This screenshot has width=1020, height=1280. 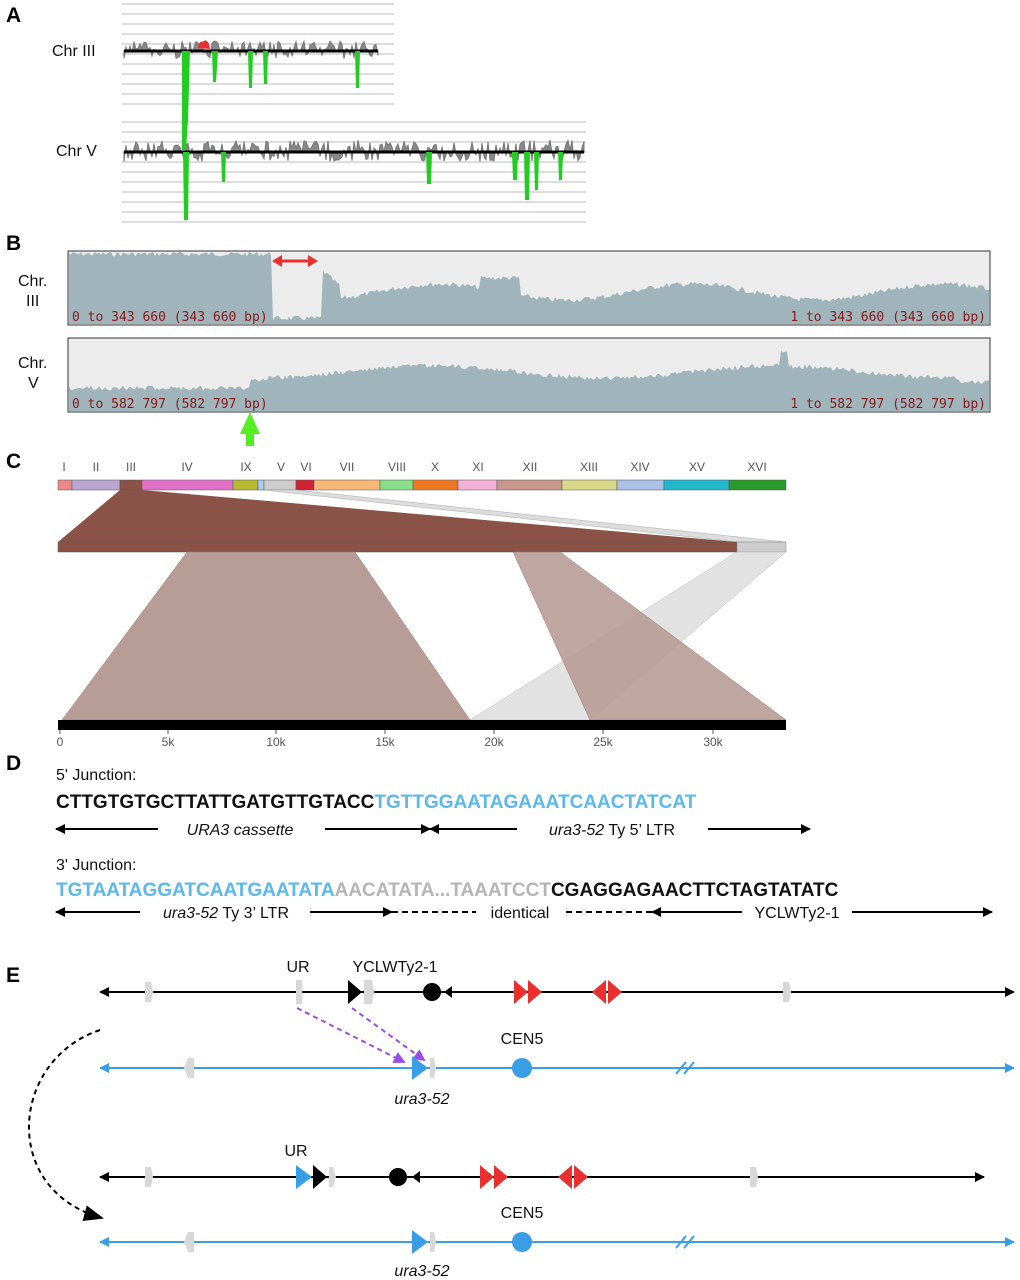 What do you see at coordinates (313, 261) in the screenshot?
I see `chr3-region-arrowhead-right` at bounding box center [313, 261].